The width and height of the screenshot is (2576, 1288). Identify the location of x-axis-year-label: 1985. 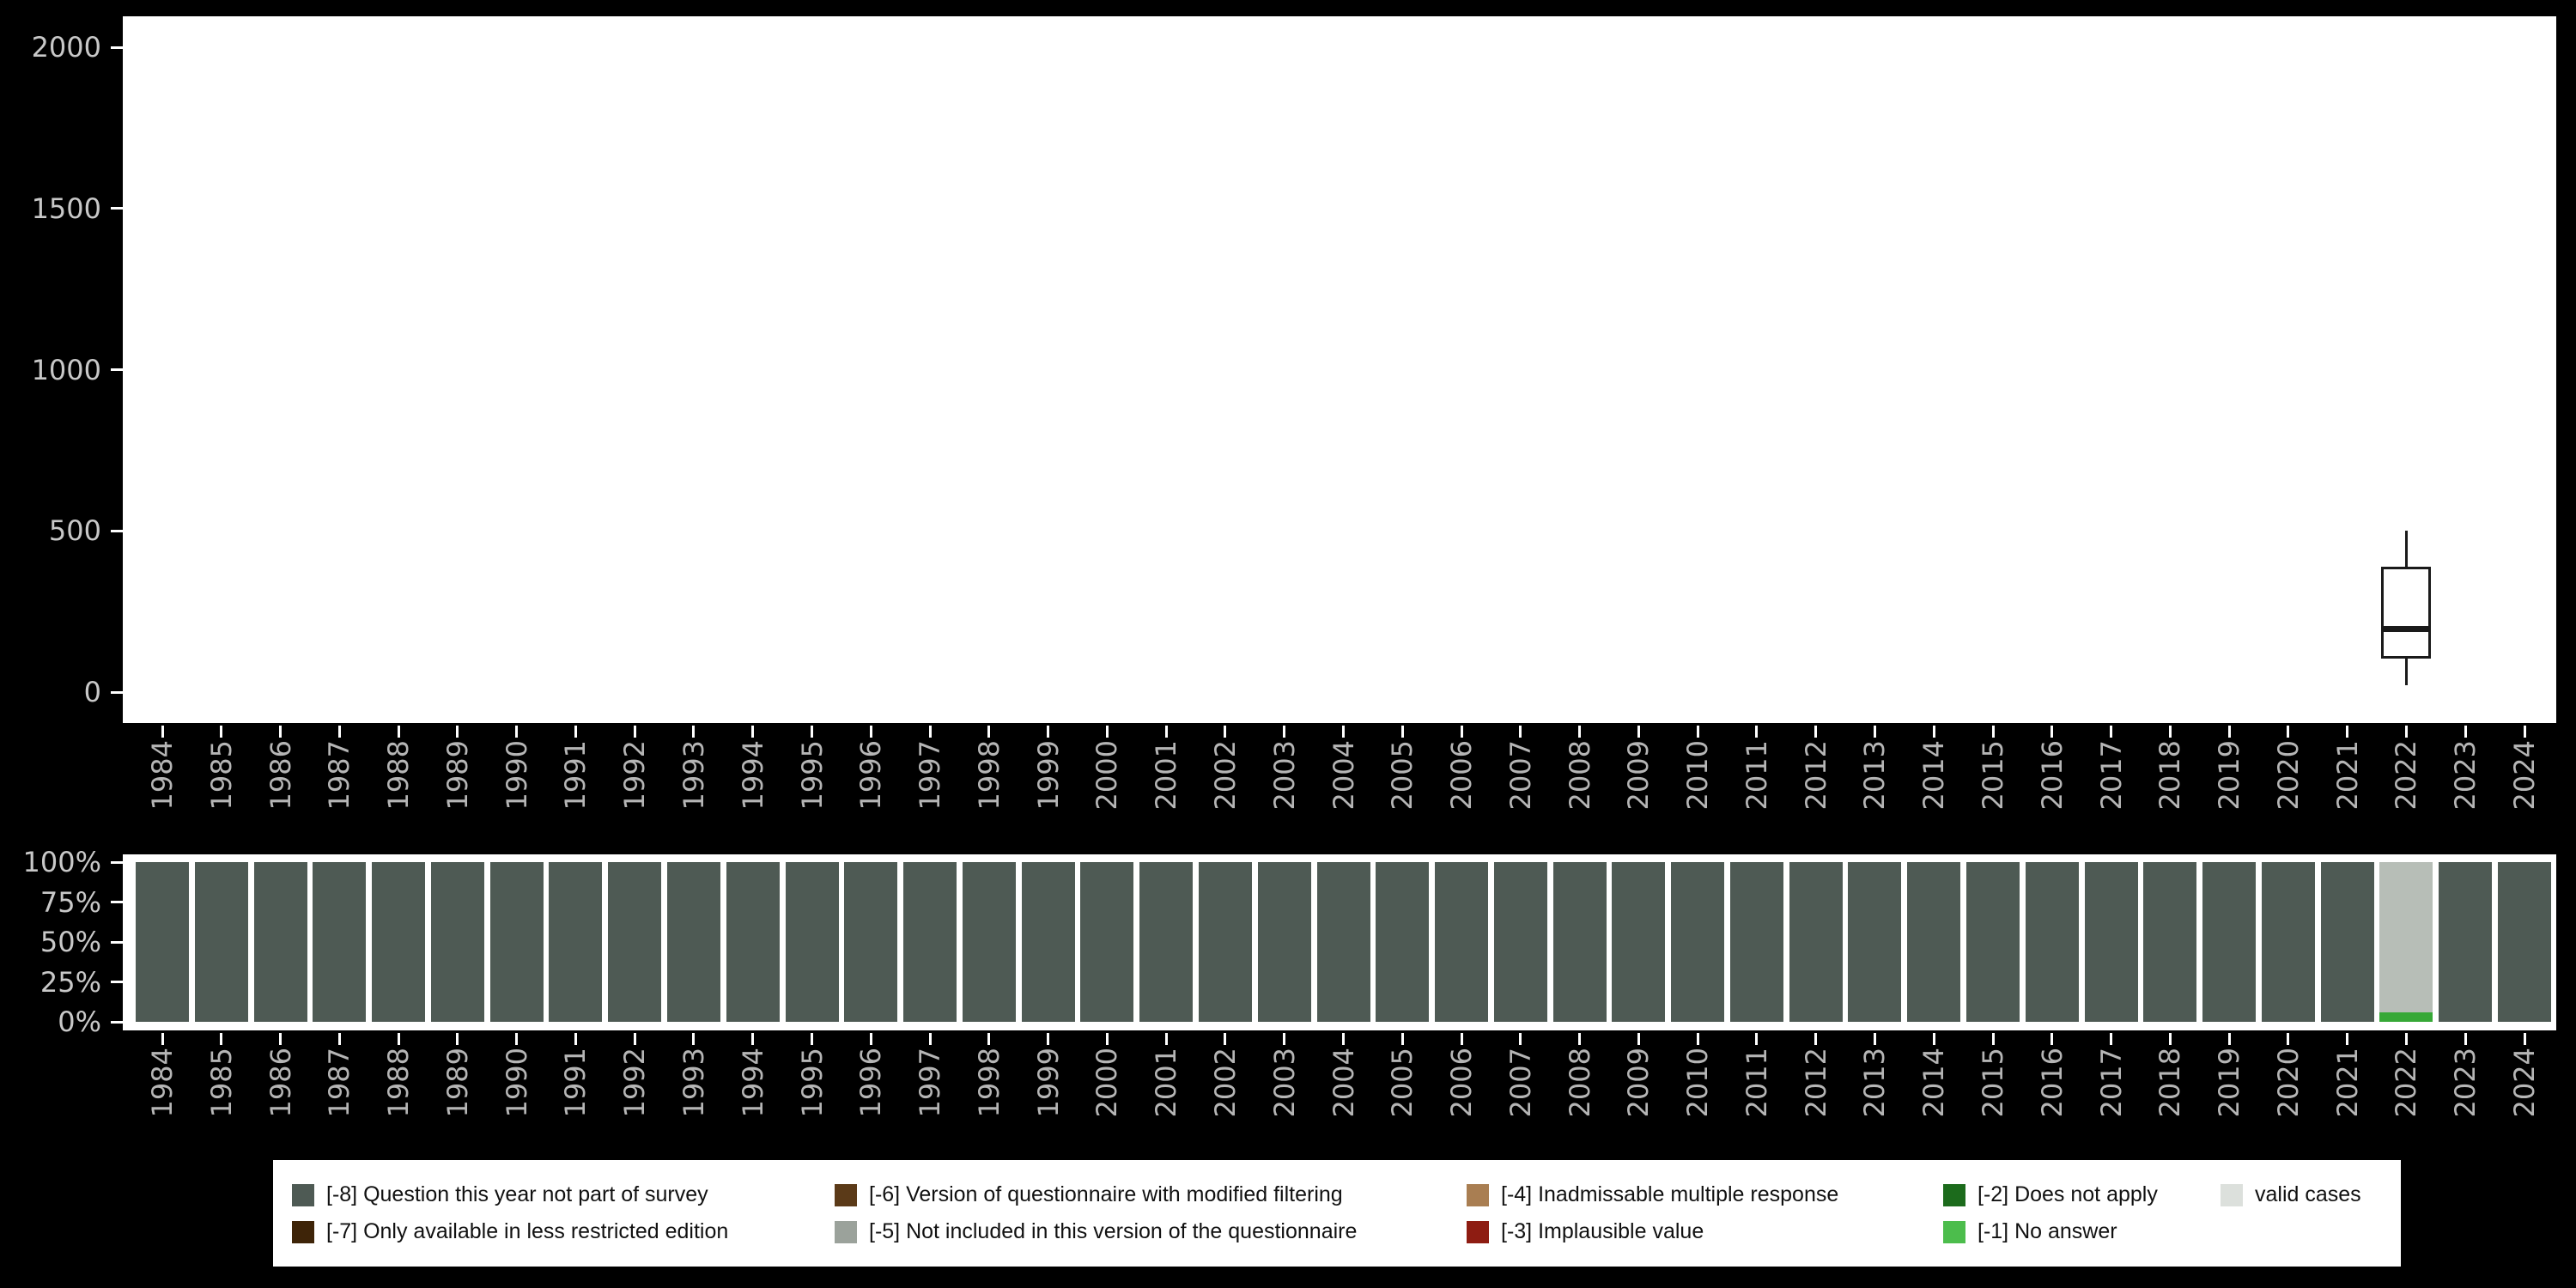
(221, 1083).